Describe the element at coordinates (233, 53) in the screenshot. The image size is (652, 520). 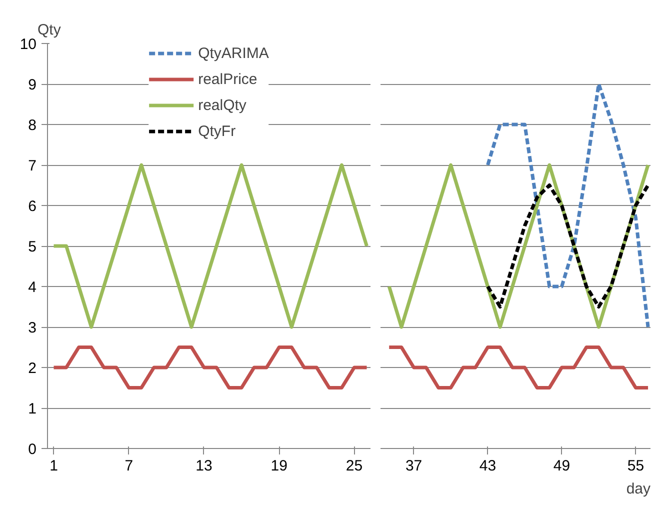
I see `legend-label: QtyARIMA` at that location.